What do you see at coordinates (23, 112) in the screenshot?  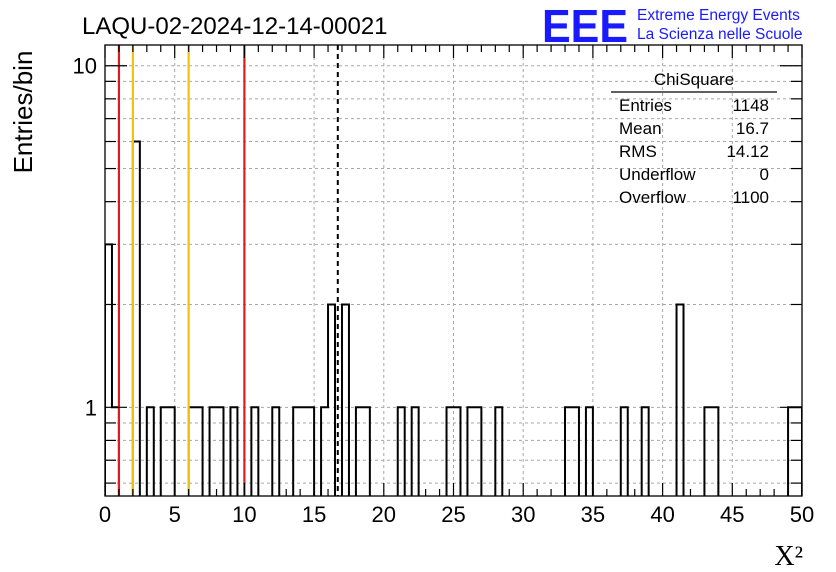 I see `y-axis-label: Entries/bin` at bounding box center [23, 112].